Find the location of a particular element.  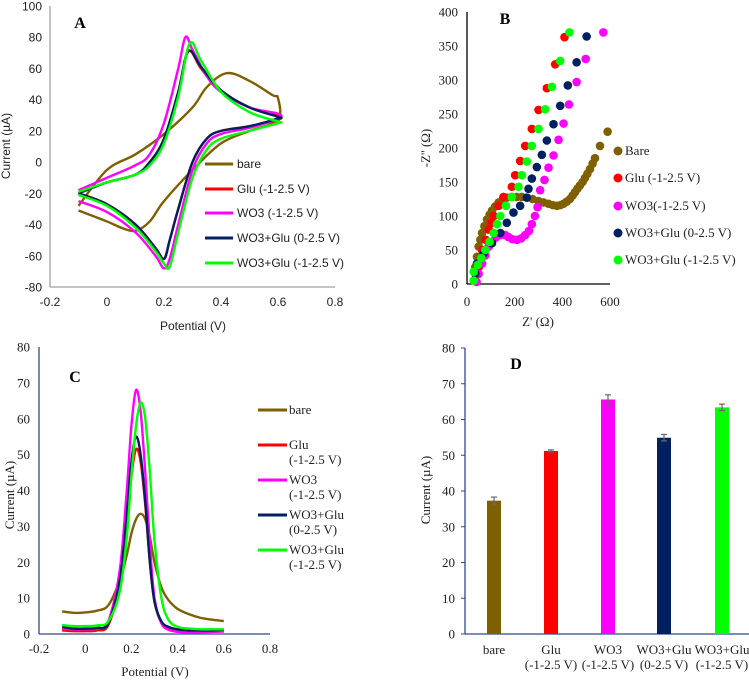

y-tick-label: 250 is located at coordinates (449, 114).